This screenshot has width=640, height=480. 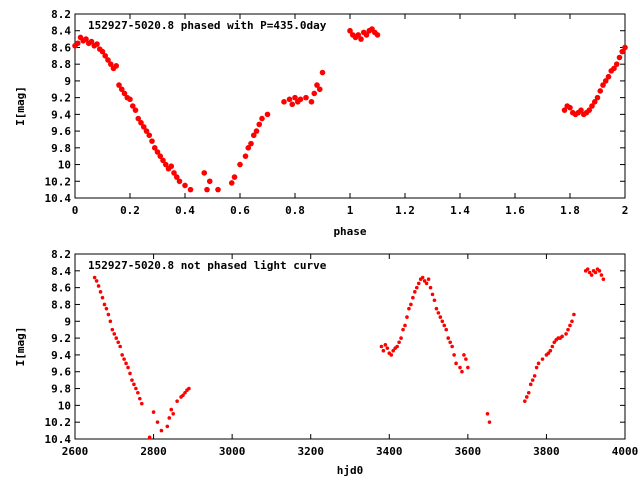 What do you see at coordinates (58, 439) in the screenshot?
I see `chart1-y-tick-label: 10.4` at bounding box center [58, 439].